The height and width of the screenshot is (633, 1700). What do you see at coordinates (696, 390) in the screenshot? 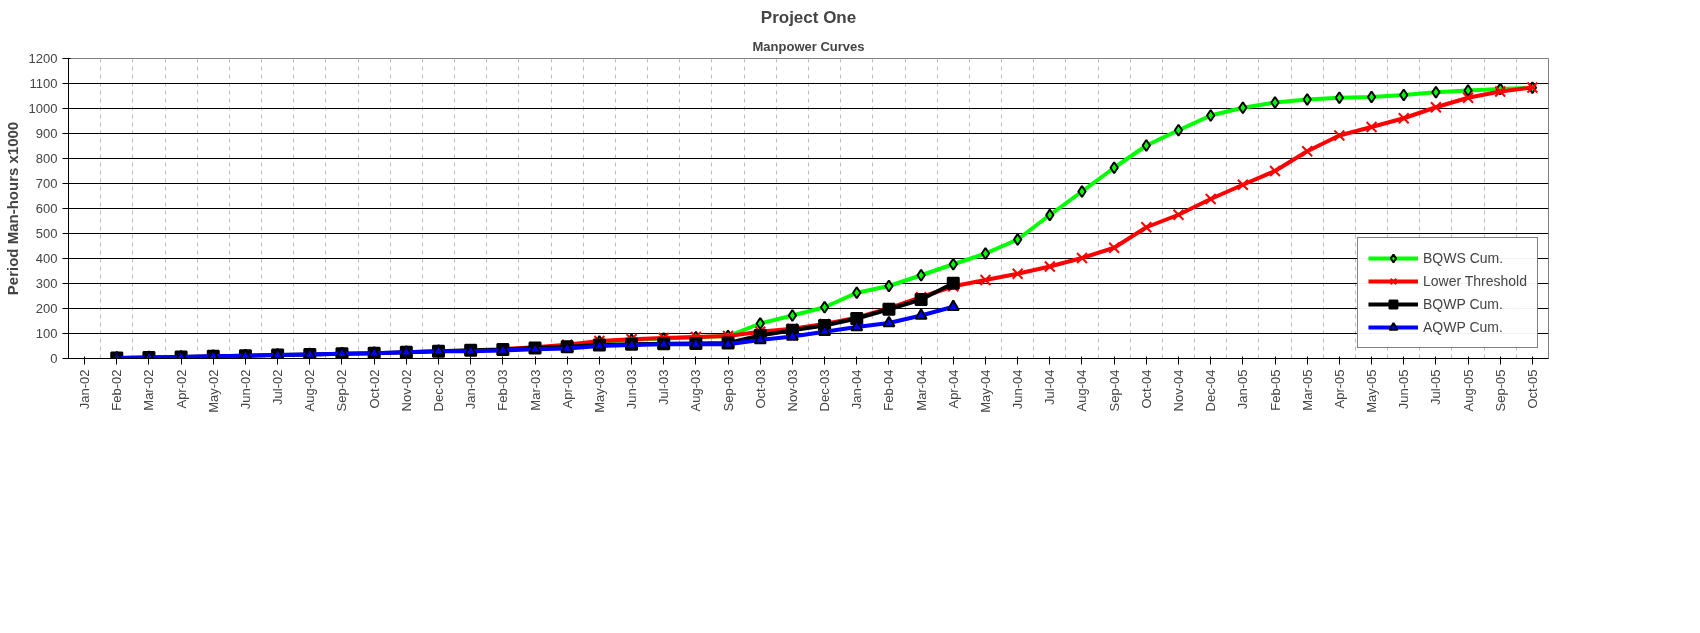
I see `x-tick-label: Aug-03` at bounding box center [696, 390].